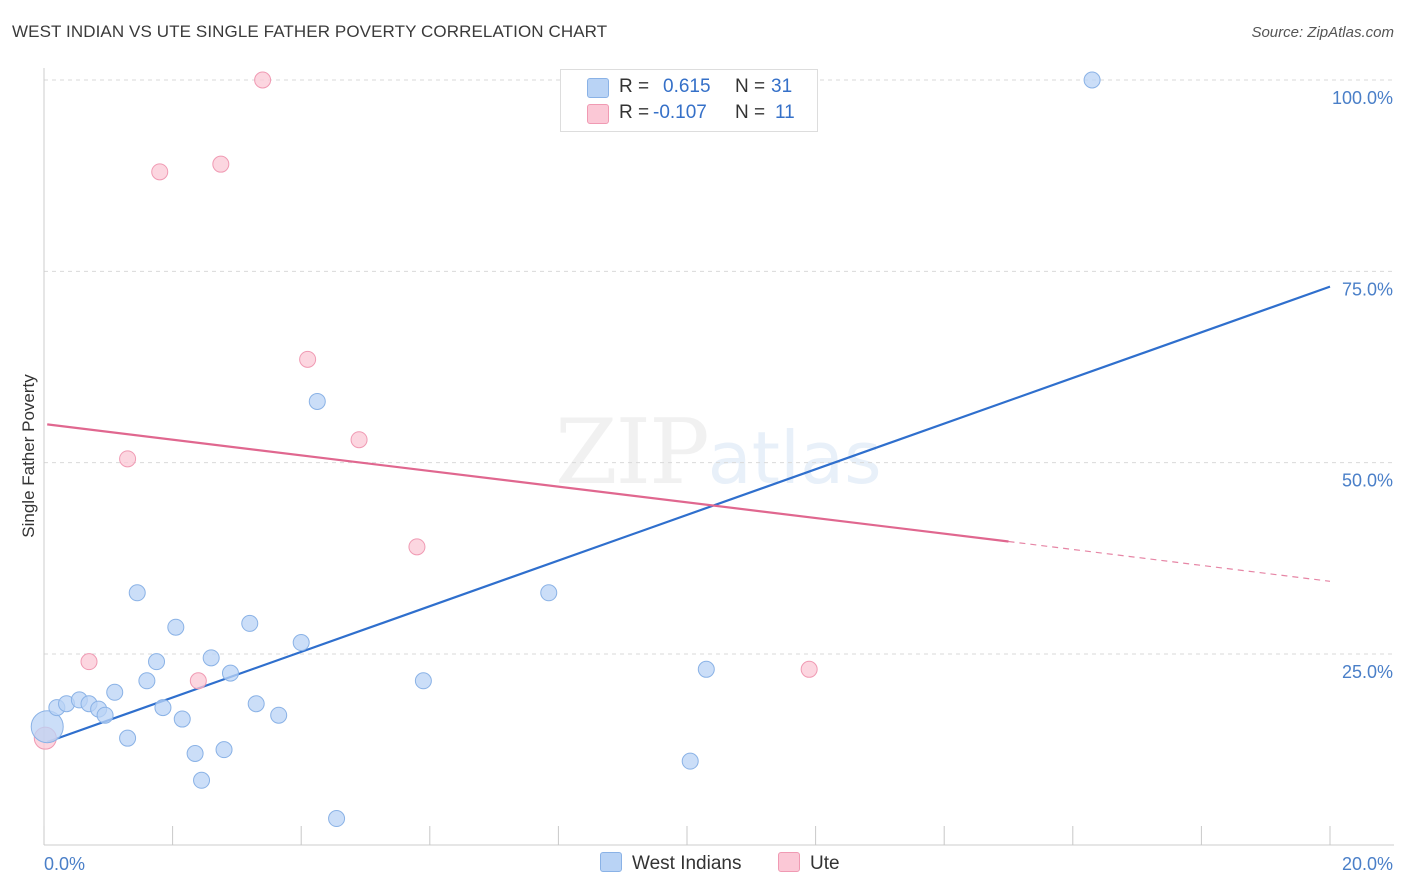 The image size is (1406, 892). I want to click on watermark: ZIPatlas, so click(718, 452).